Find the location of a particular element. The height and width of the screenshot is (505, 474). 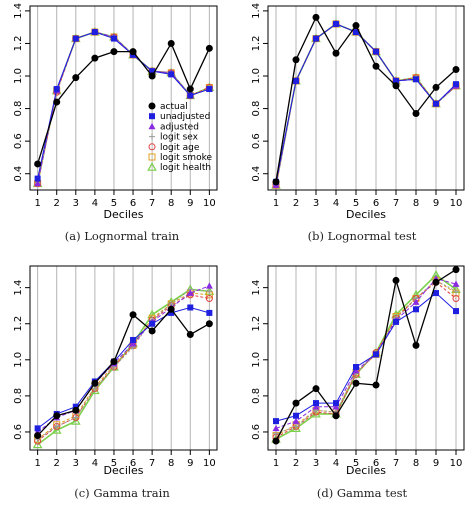

x-axis-label: Deciles is located at coordinates (124, 214).